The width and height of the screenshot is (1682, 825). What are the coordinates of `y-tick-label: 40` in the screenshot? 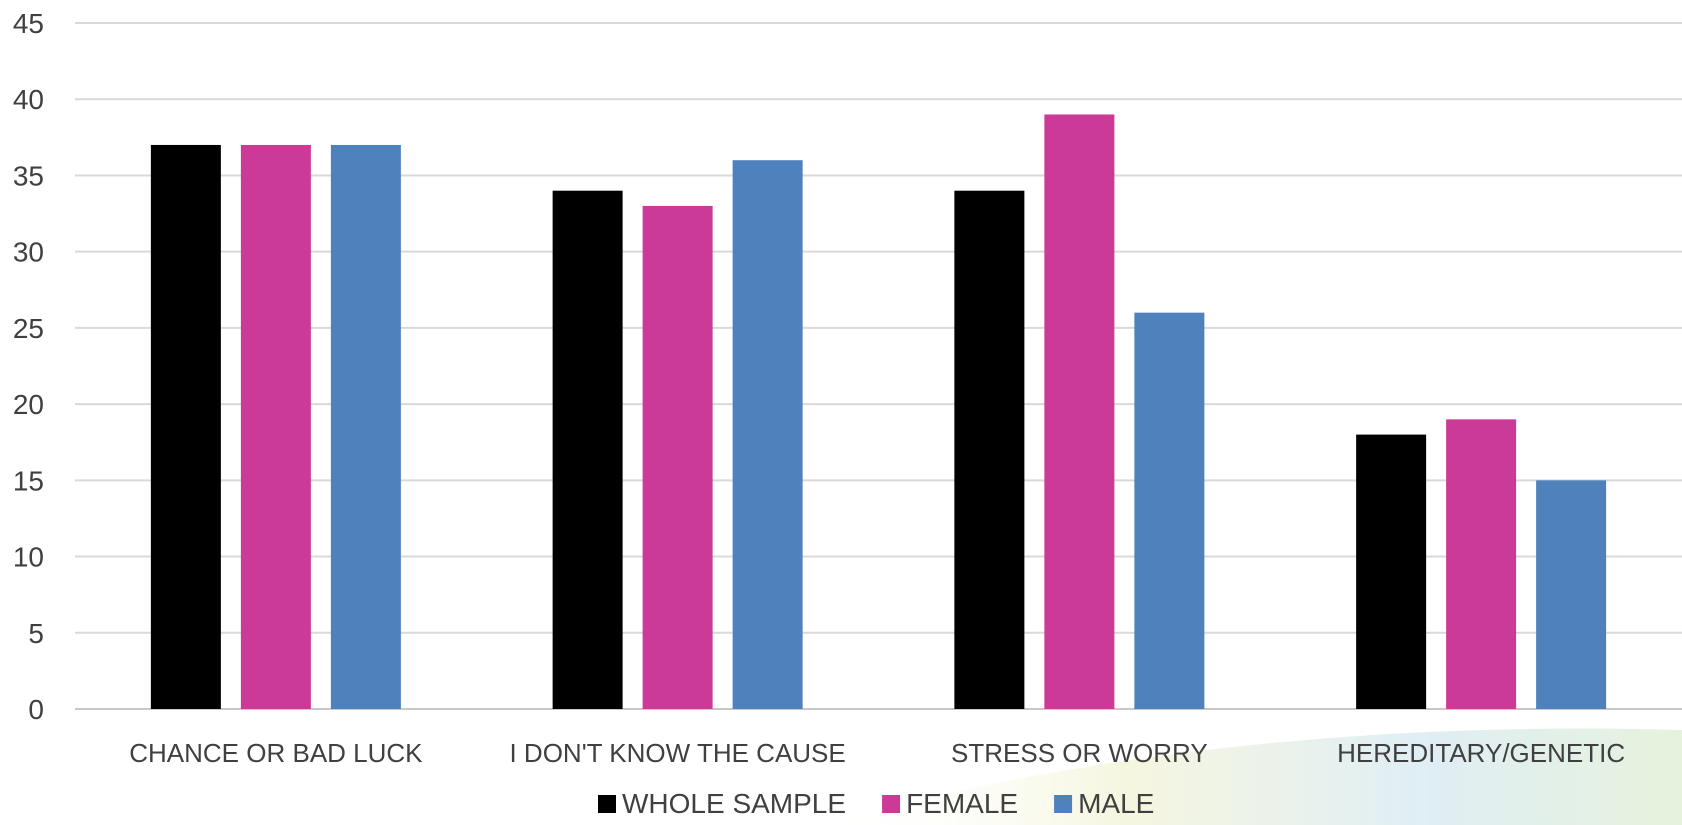 It's located at (28, 99).